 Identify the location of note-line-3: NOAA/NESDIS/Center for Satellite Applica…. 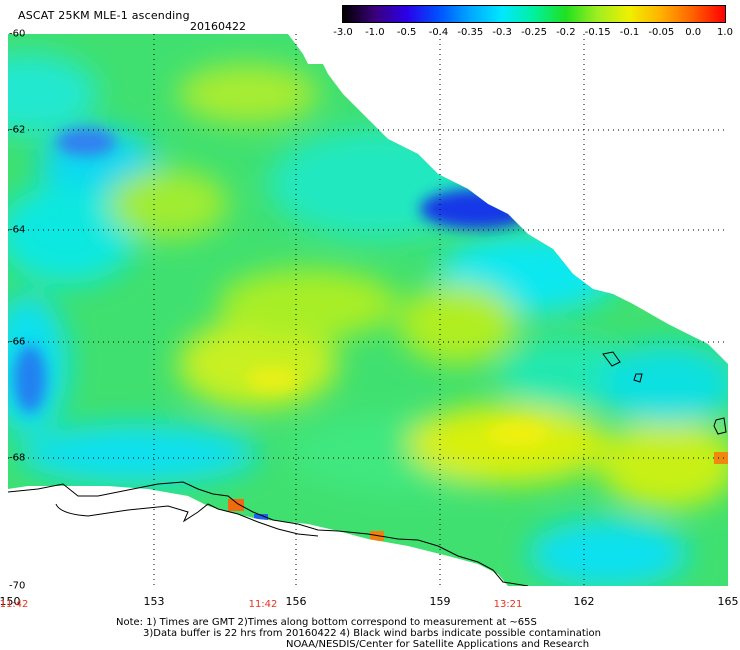
(438, 644).